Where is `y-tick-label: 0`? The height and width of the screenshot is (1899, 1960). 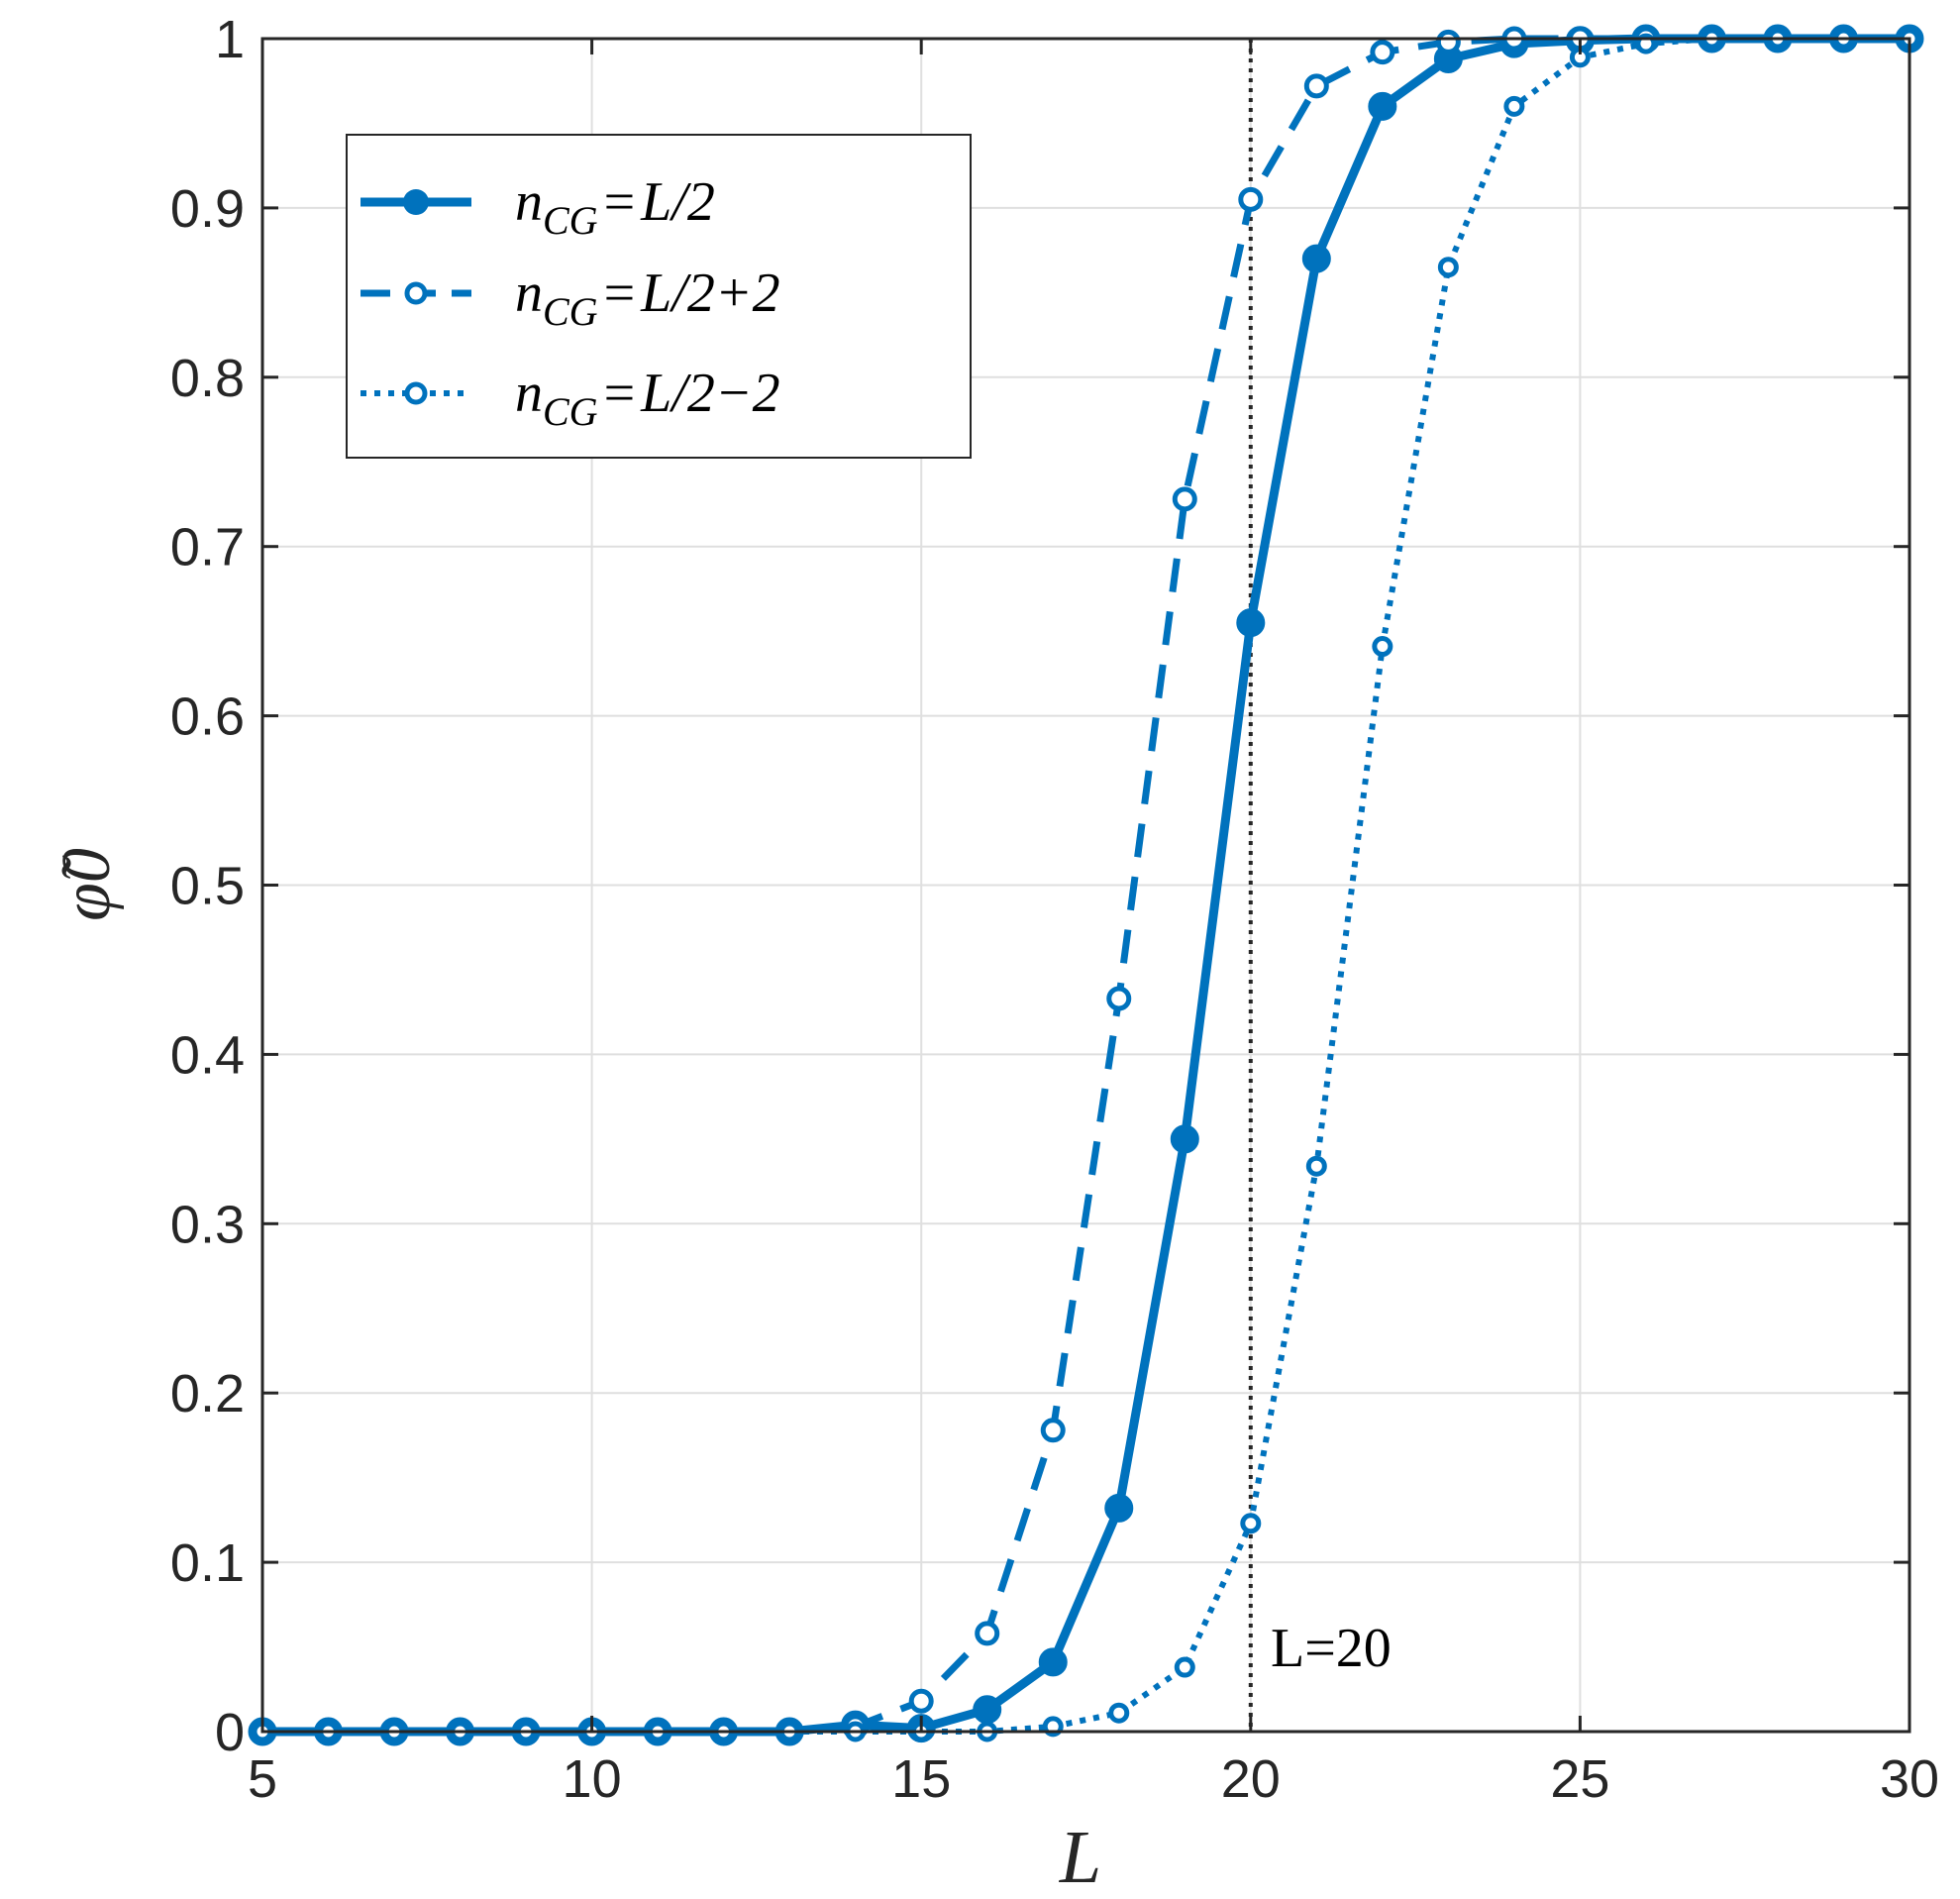 y-tick-label: 0 is located at coordinates (230, 1733).